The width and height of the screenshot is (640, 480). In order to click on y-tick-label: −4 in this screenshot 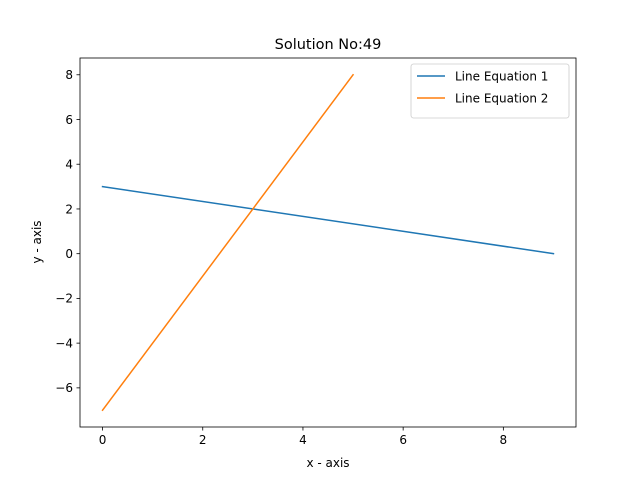, I will do `click(64, 343)`.